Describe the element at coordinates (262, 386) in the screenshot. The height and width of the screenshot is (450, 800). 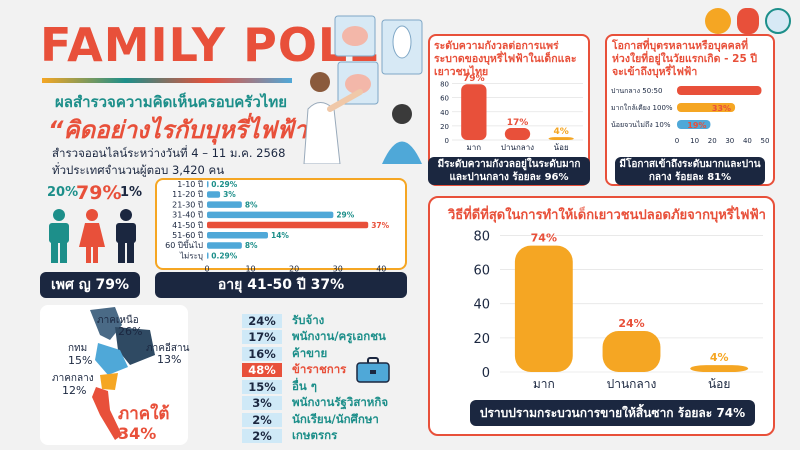
I see `occupation-value: 15%` at that location.